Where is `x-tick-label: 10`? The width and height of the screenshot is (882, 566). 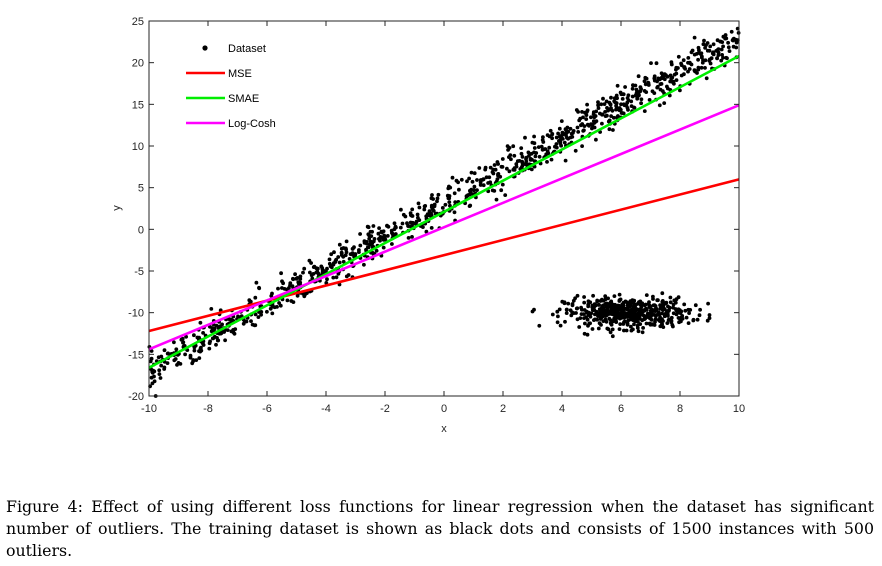
x-tick-label: 10 is located at coordinates (739, 409).